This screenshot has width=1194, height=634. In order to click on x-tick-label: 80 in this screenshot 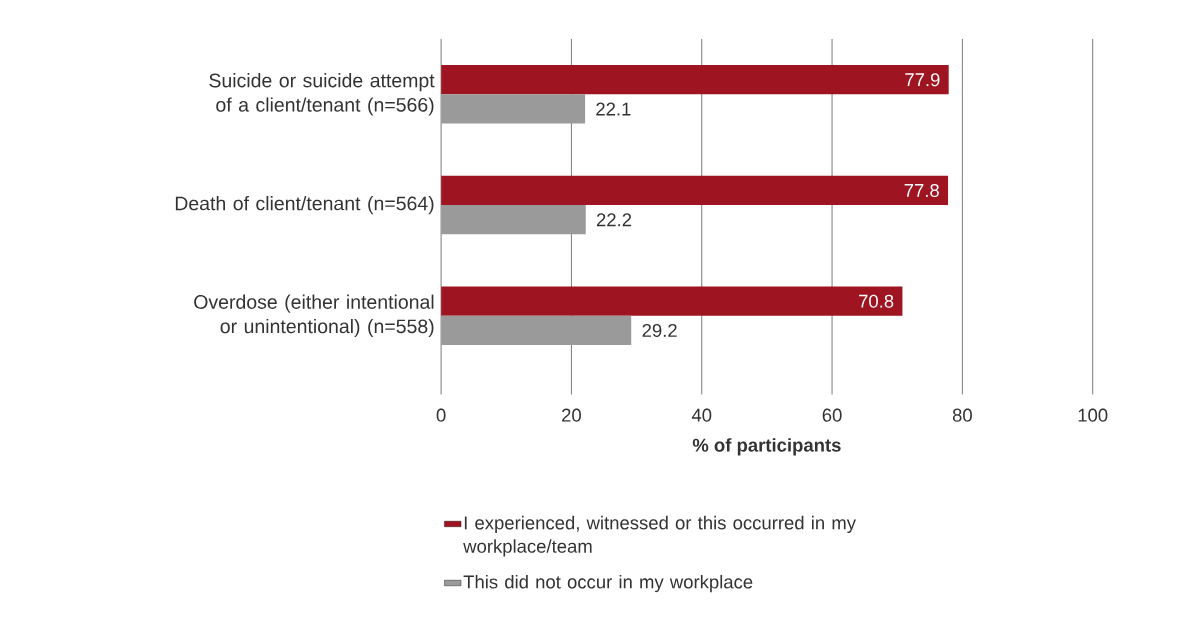, I will do `click(962, 415)`.